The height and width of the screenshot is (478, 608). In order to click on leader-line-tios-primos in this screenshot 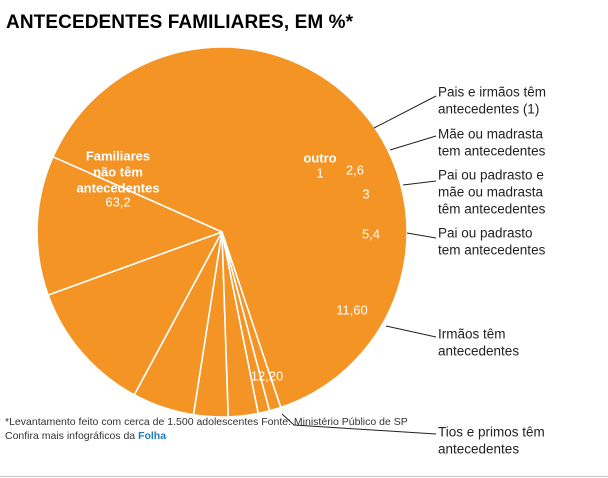, I will do `click(359, 424)`.